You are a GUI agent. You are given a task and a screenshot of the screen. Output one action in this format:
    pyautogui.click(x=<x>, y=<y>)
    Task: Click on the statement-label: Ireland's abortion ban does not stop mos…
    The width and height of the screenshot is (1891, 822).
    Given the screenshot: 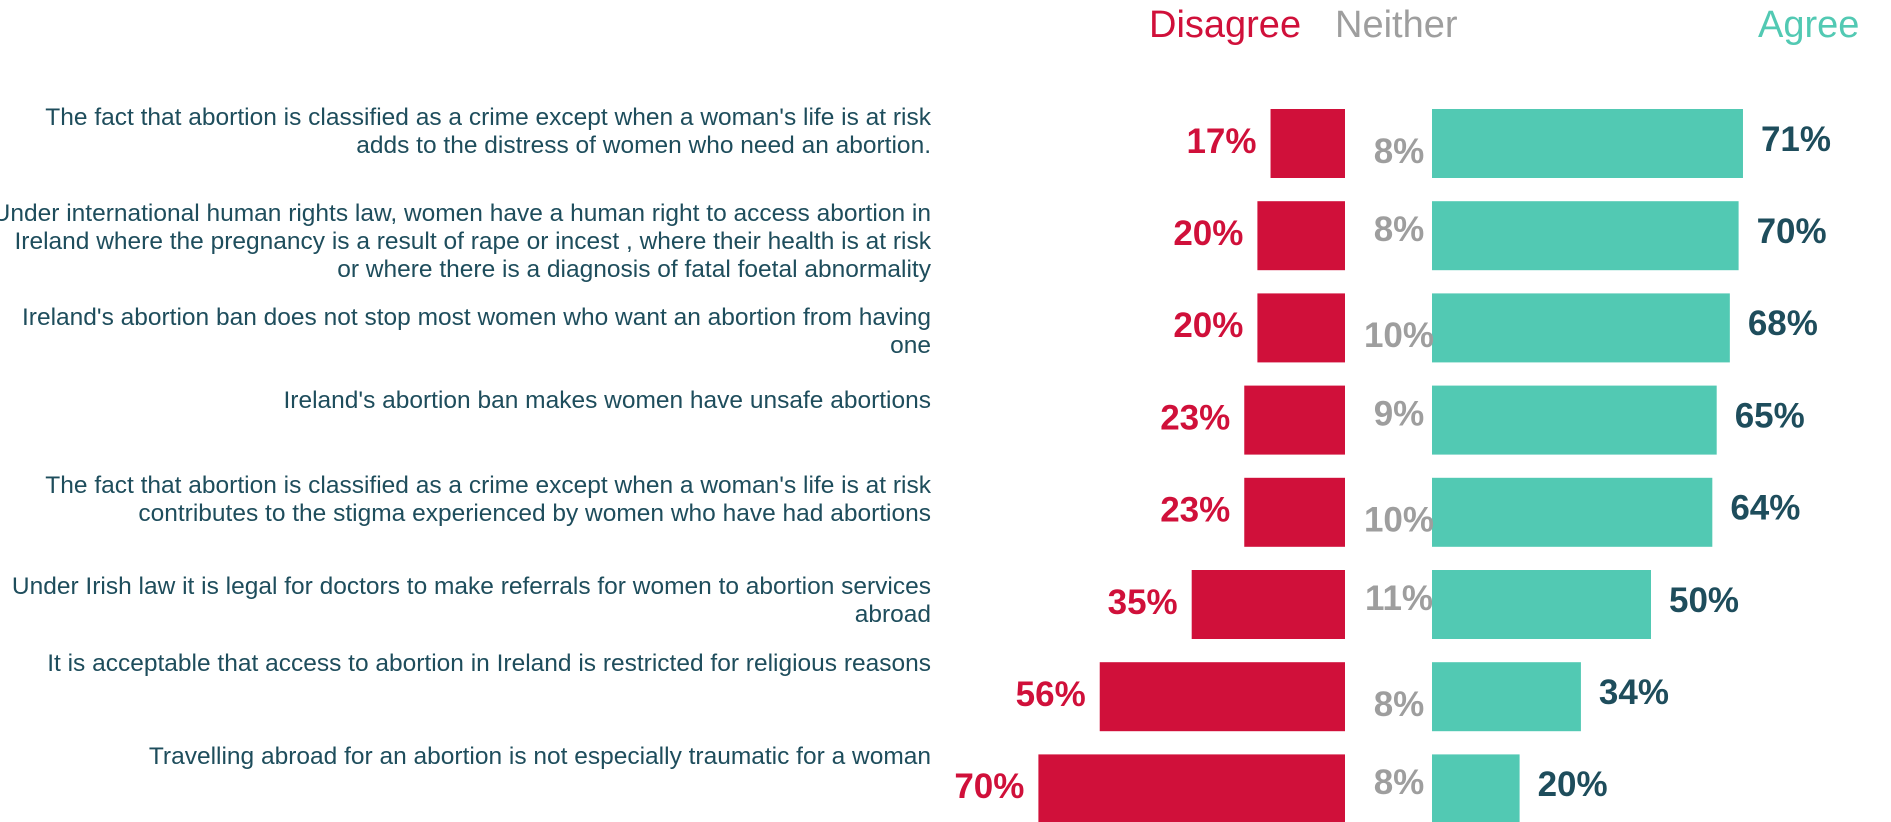 What is the action you would take?
    pyautogui.click(x=476, y=331)
    